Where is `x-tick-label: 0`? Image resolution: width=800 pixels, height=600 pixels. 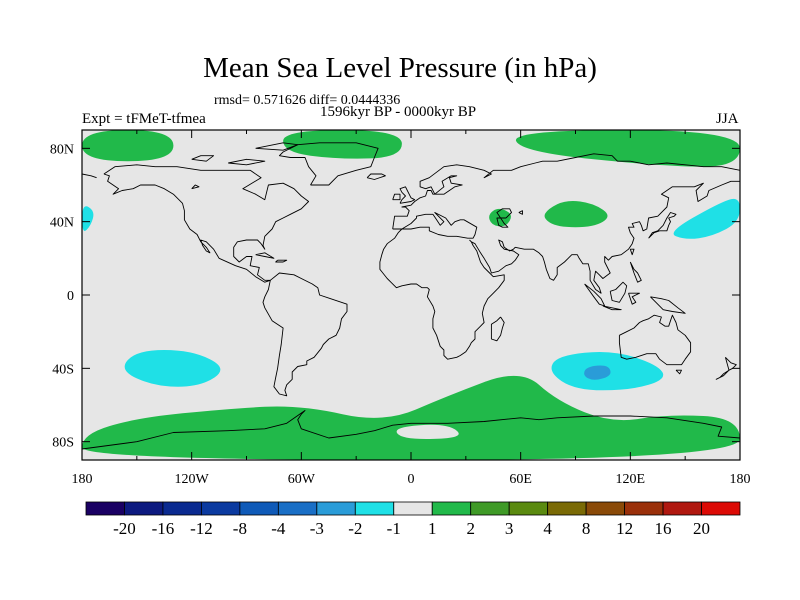
x-tick-label: 0 is located at coordinates (411, 479).